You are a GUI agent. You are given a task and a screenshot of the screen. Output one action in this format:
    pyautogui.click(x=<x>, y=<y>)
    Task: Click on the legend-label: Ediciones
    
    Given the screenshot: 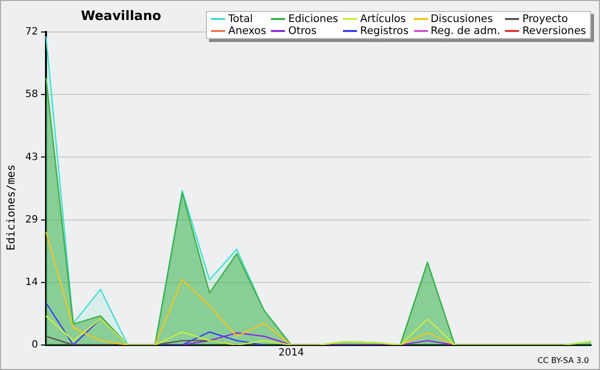 What is the action you would take?
    pyautogui.click(x=312, y=19)
    